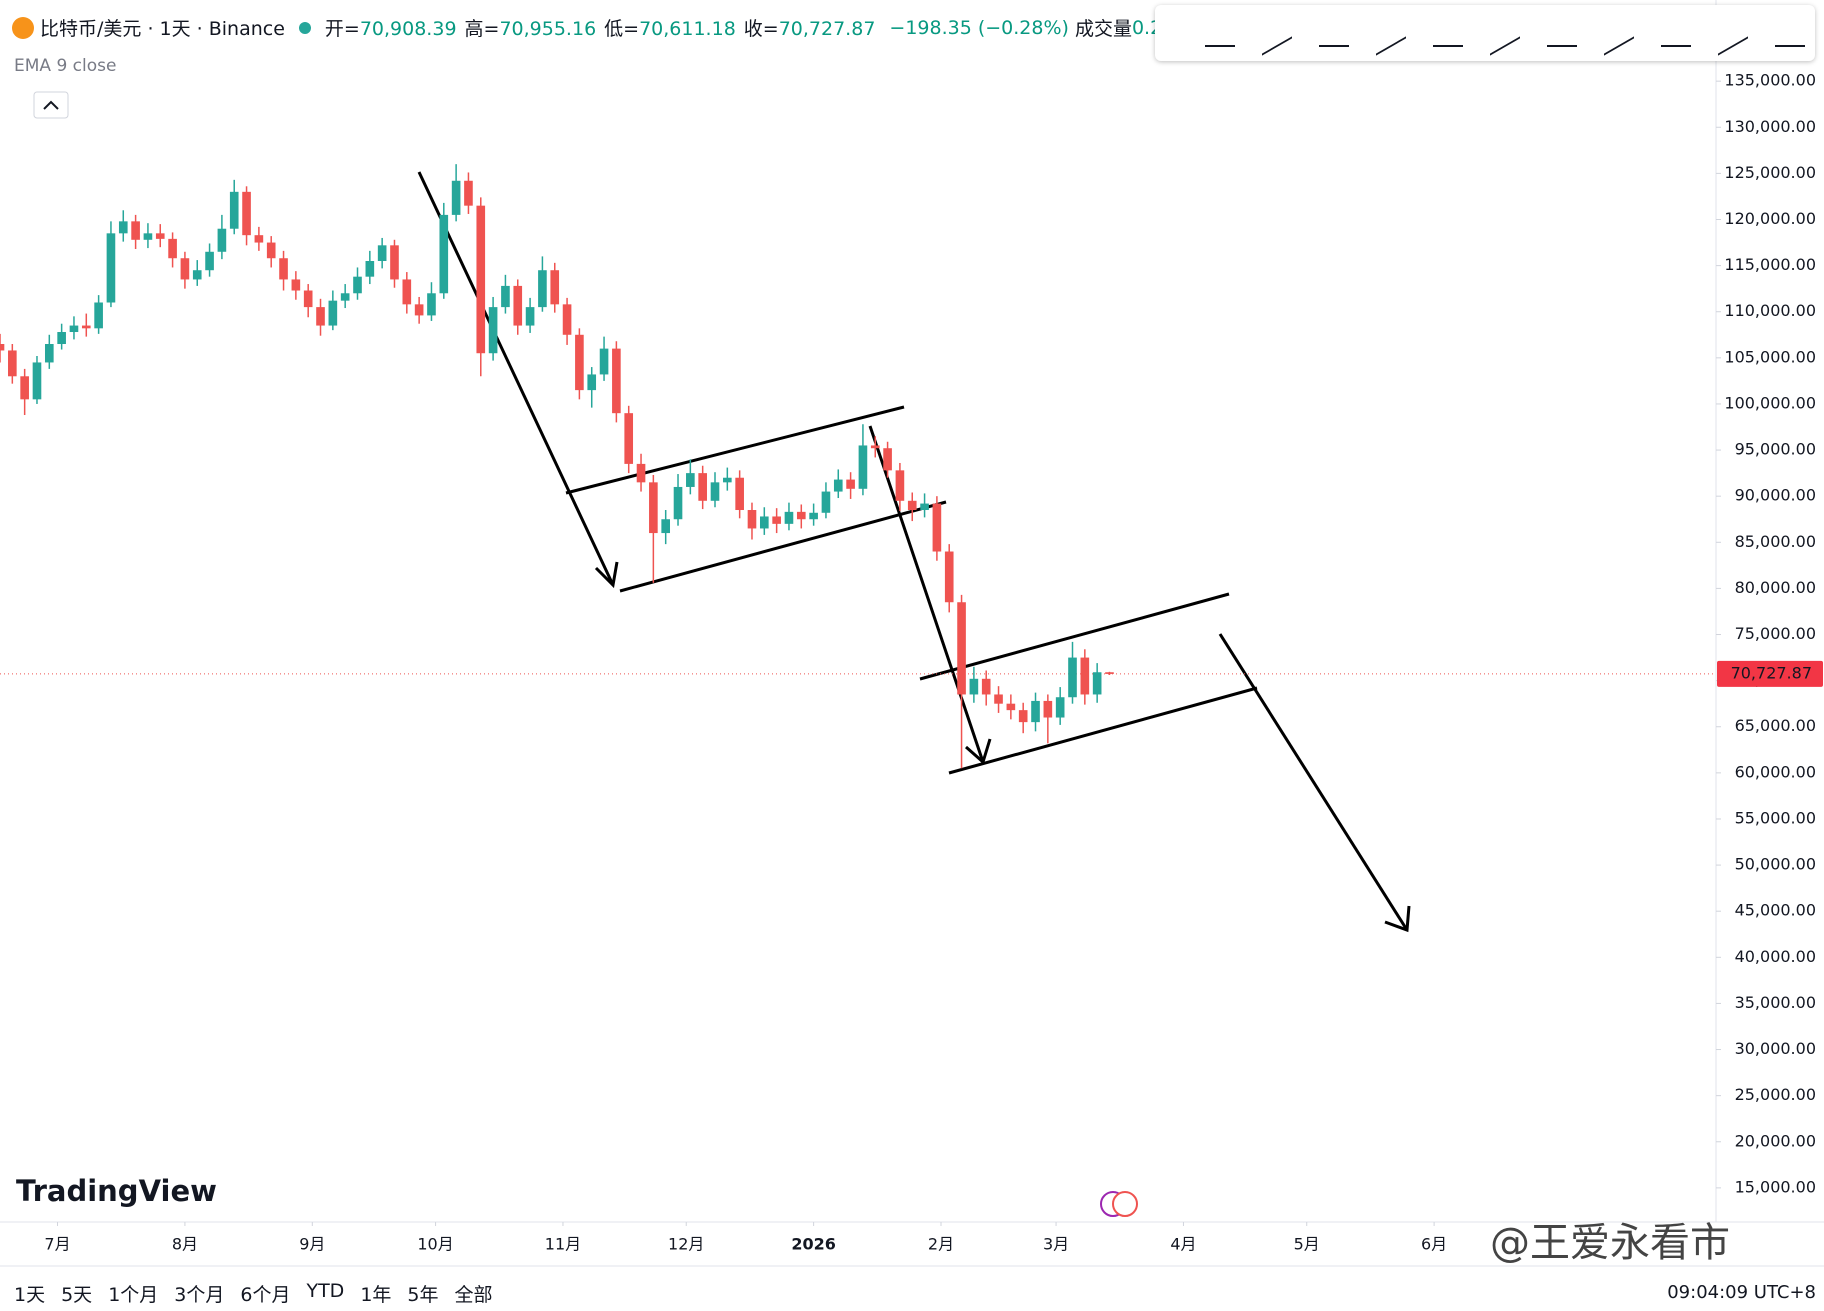 This screenshot has width=1824, height=1311. Describe the element at coordinates (185, 1244) in the screenshot. I see `x-tick-label: 8月` at that location.